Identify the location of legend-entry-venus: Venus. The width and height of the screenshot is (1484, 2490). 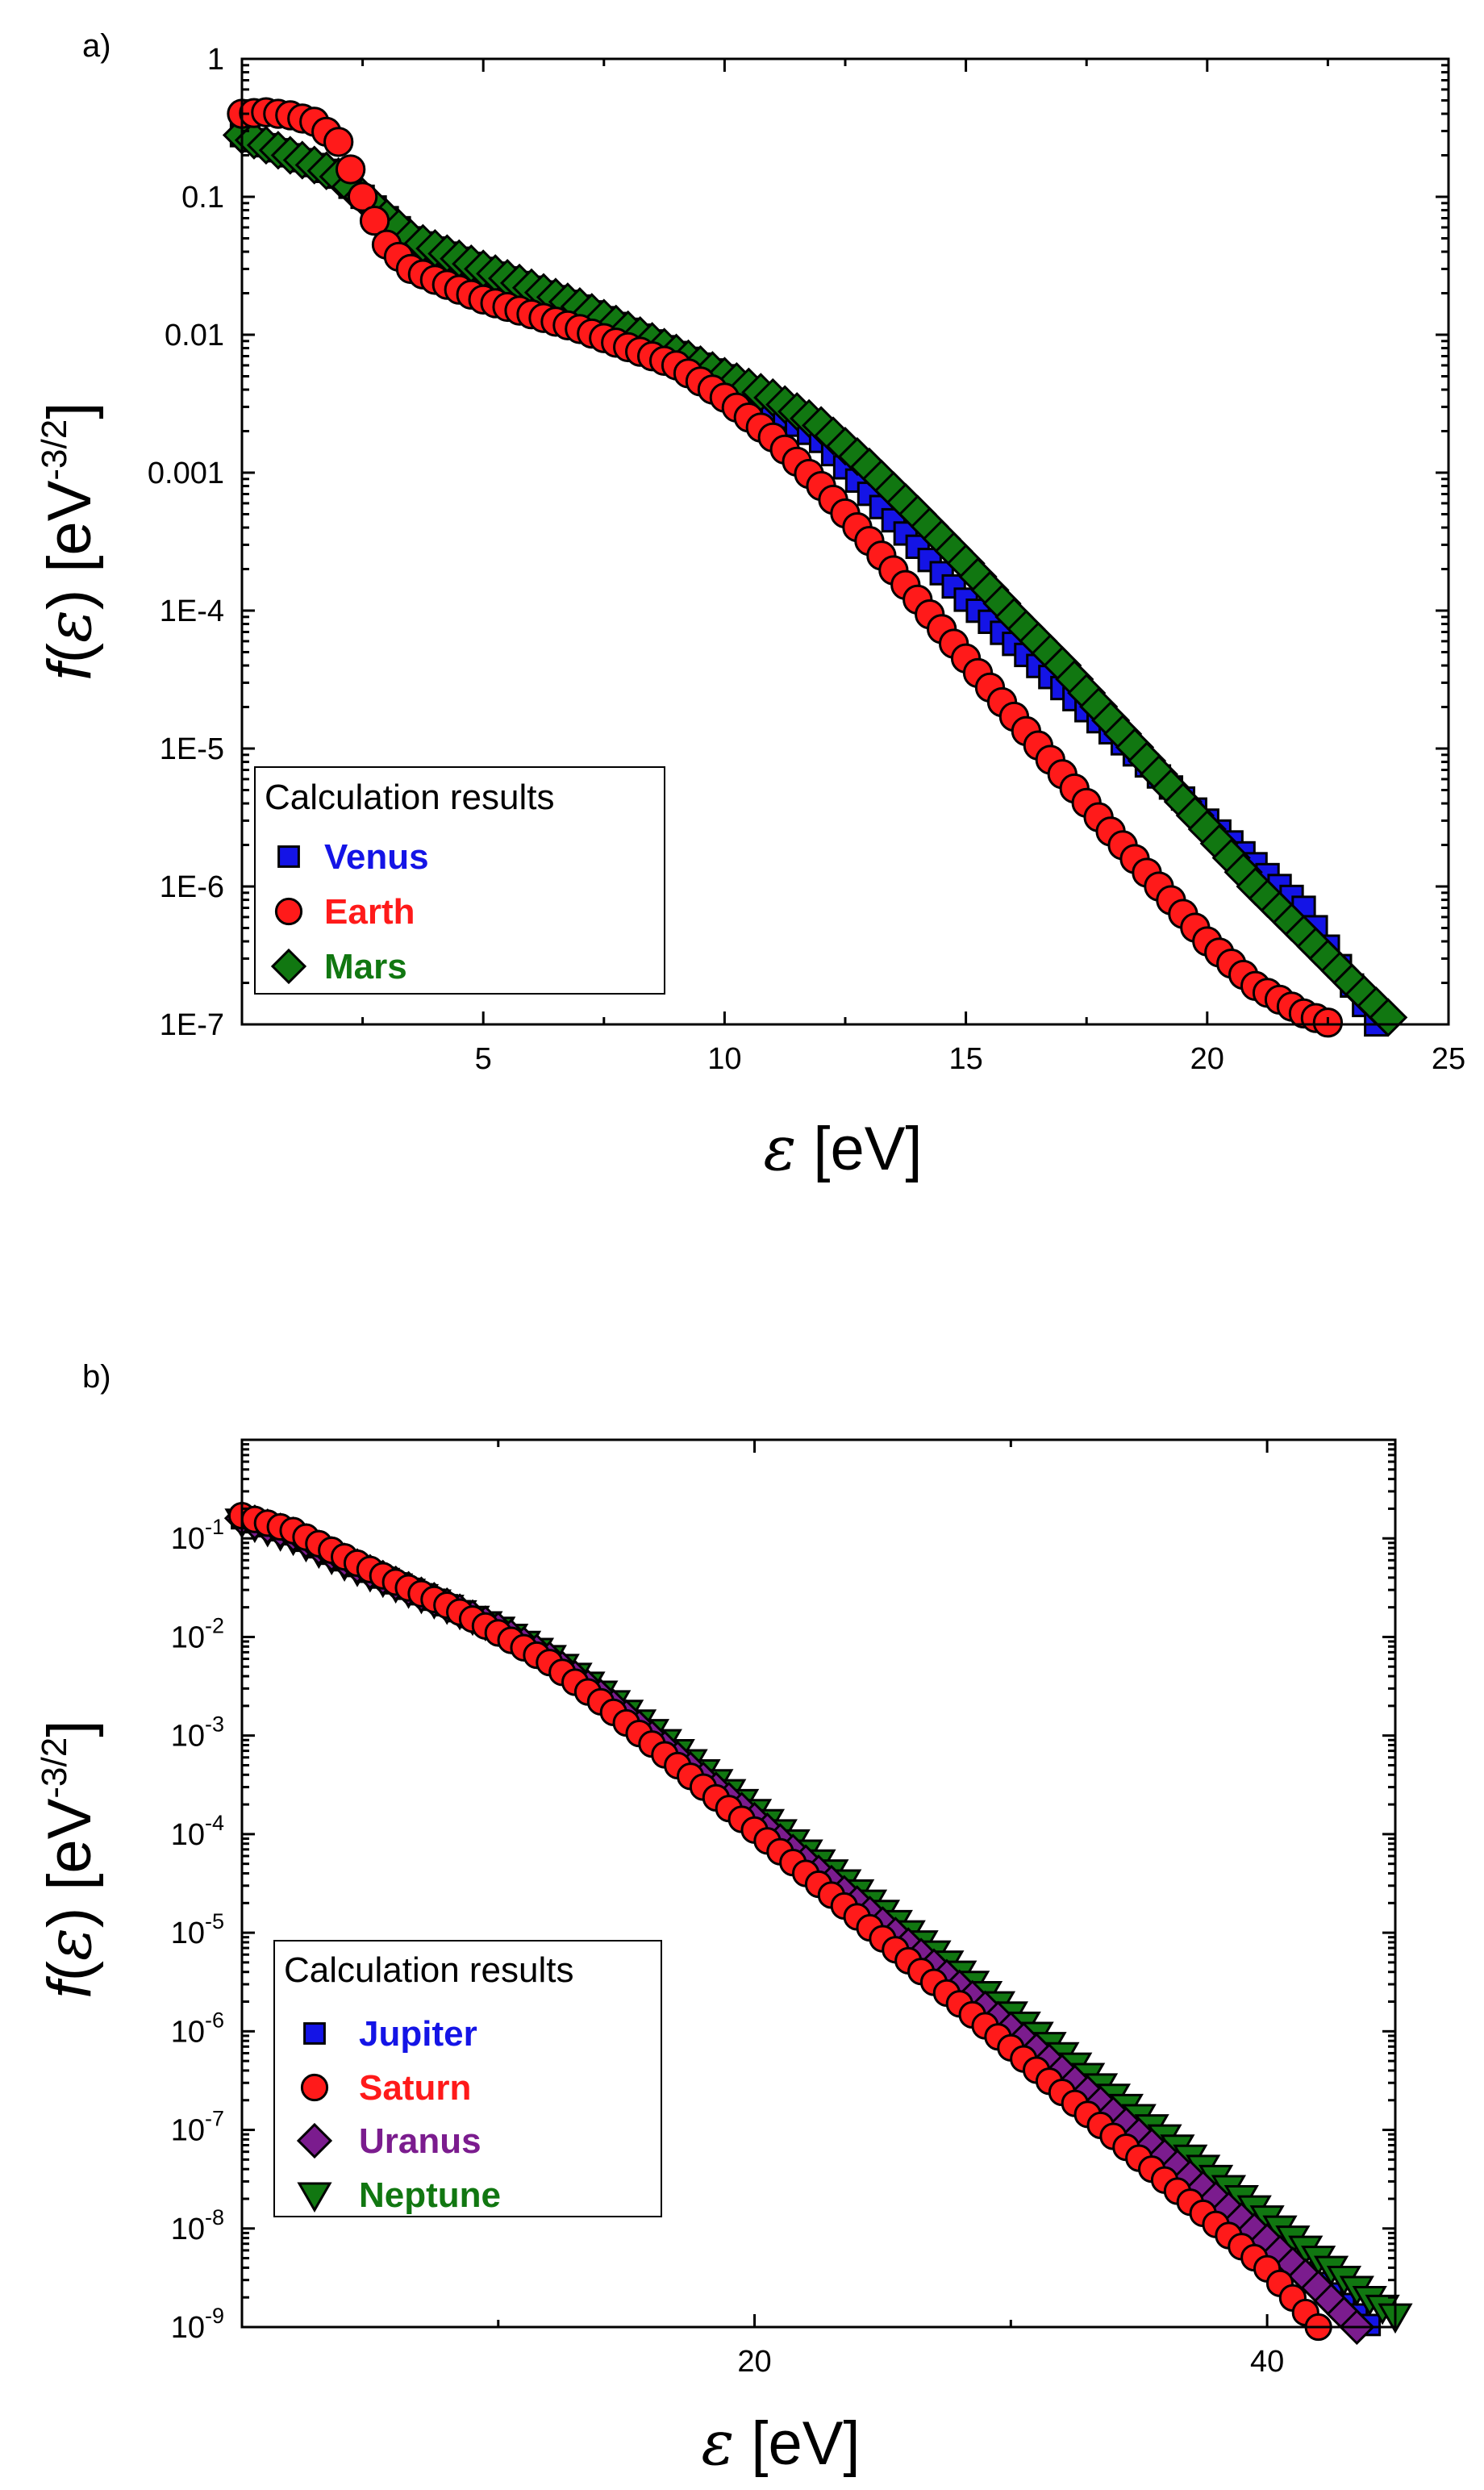
(376, 857).